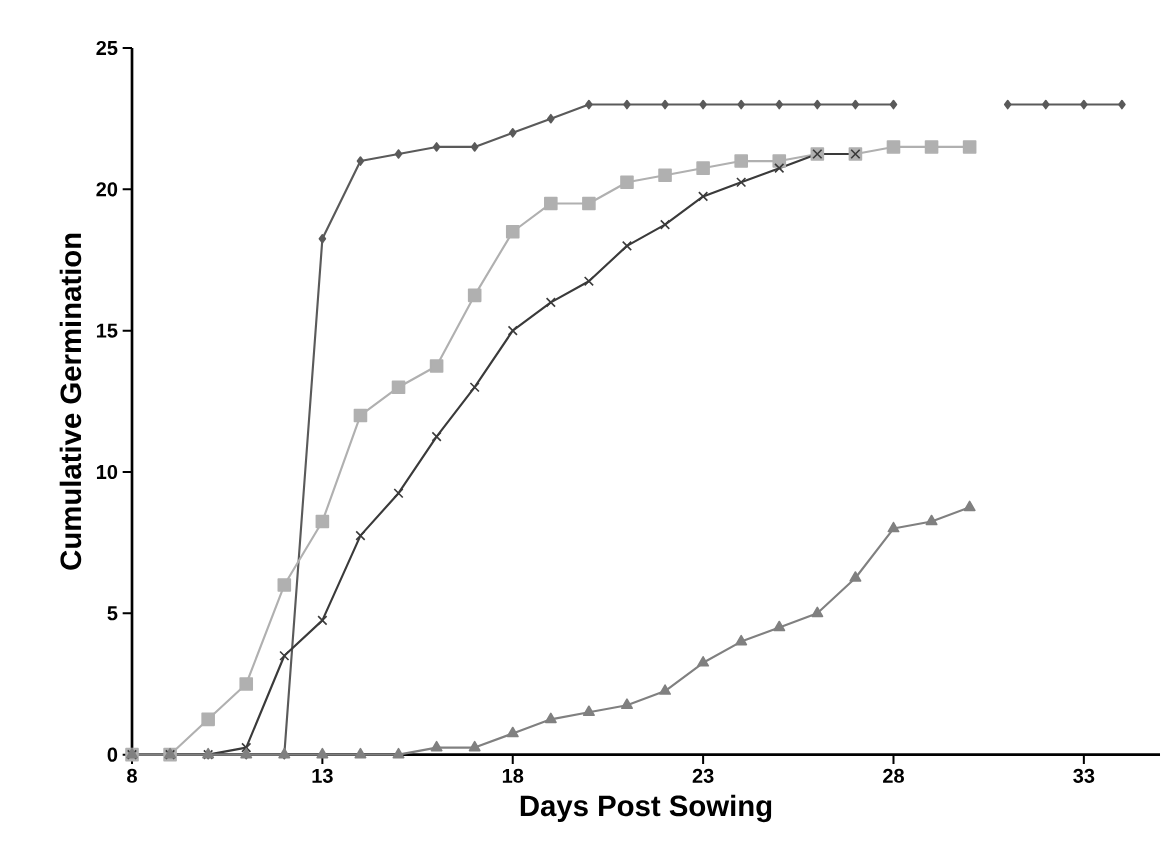  Describe the element at coordinates (893, 775) in the screenshot. I see `x-tick-label: 28` at that location.